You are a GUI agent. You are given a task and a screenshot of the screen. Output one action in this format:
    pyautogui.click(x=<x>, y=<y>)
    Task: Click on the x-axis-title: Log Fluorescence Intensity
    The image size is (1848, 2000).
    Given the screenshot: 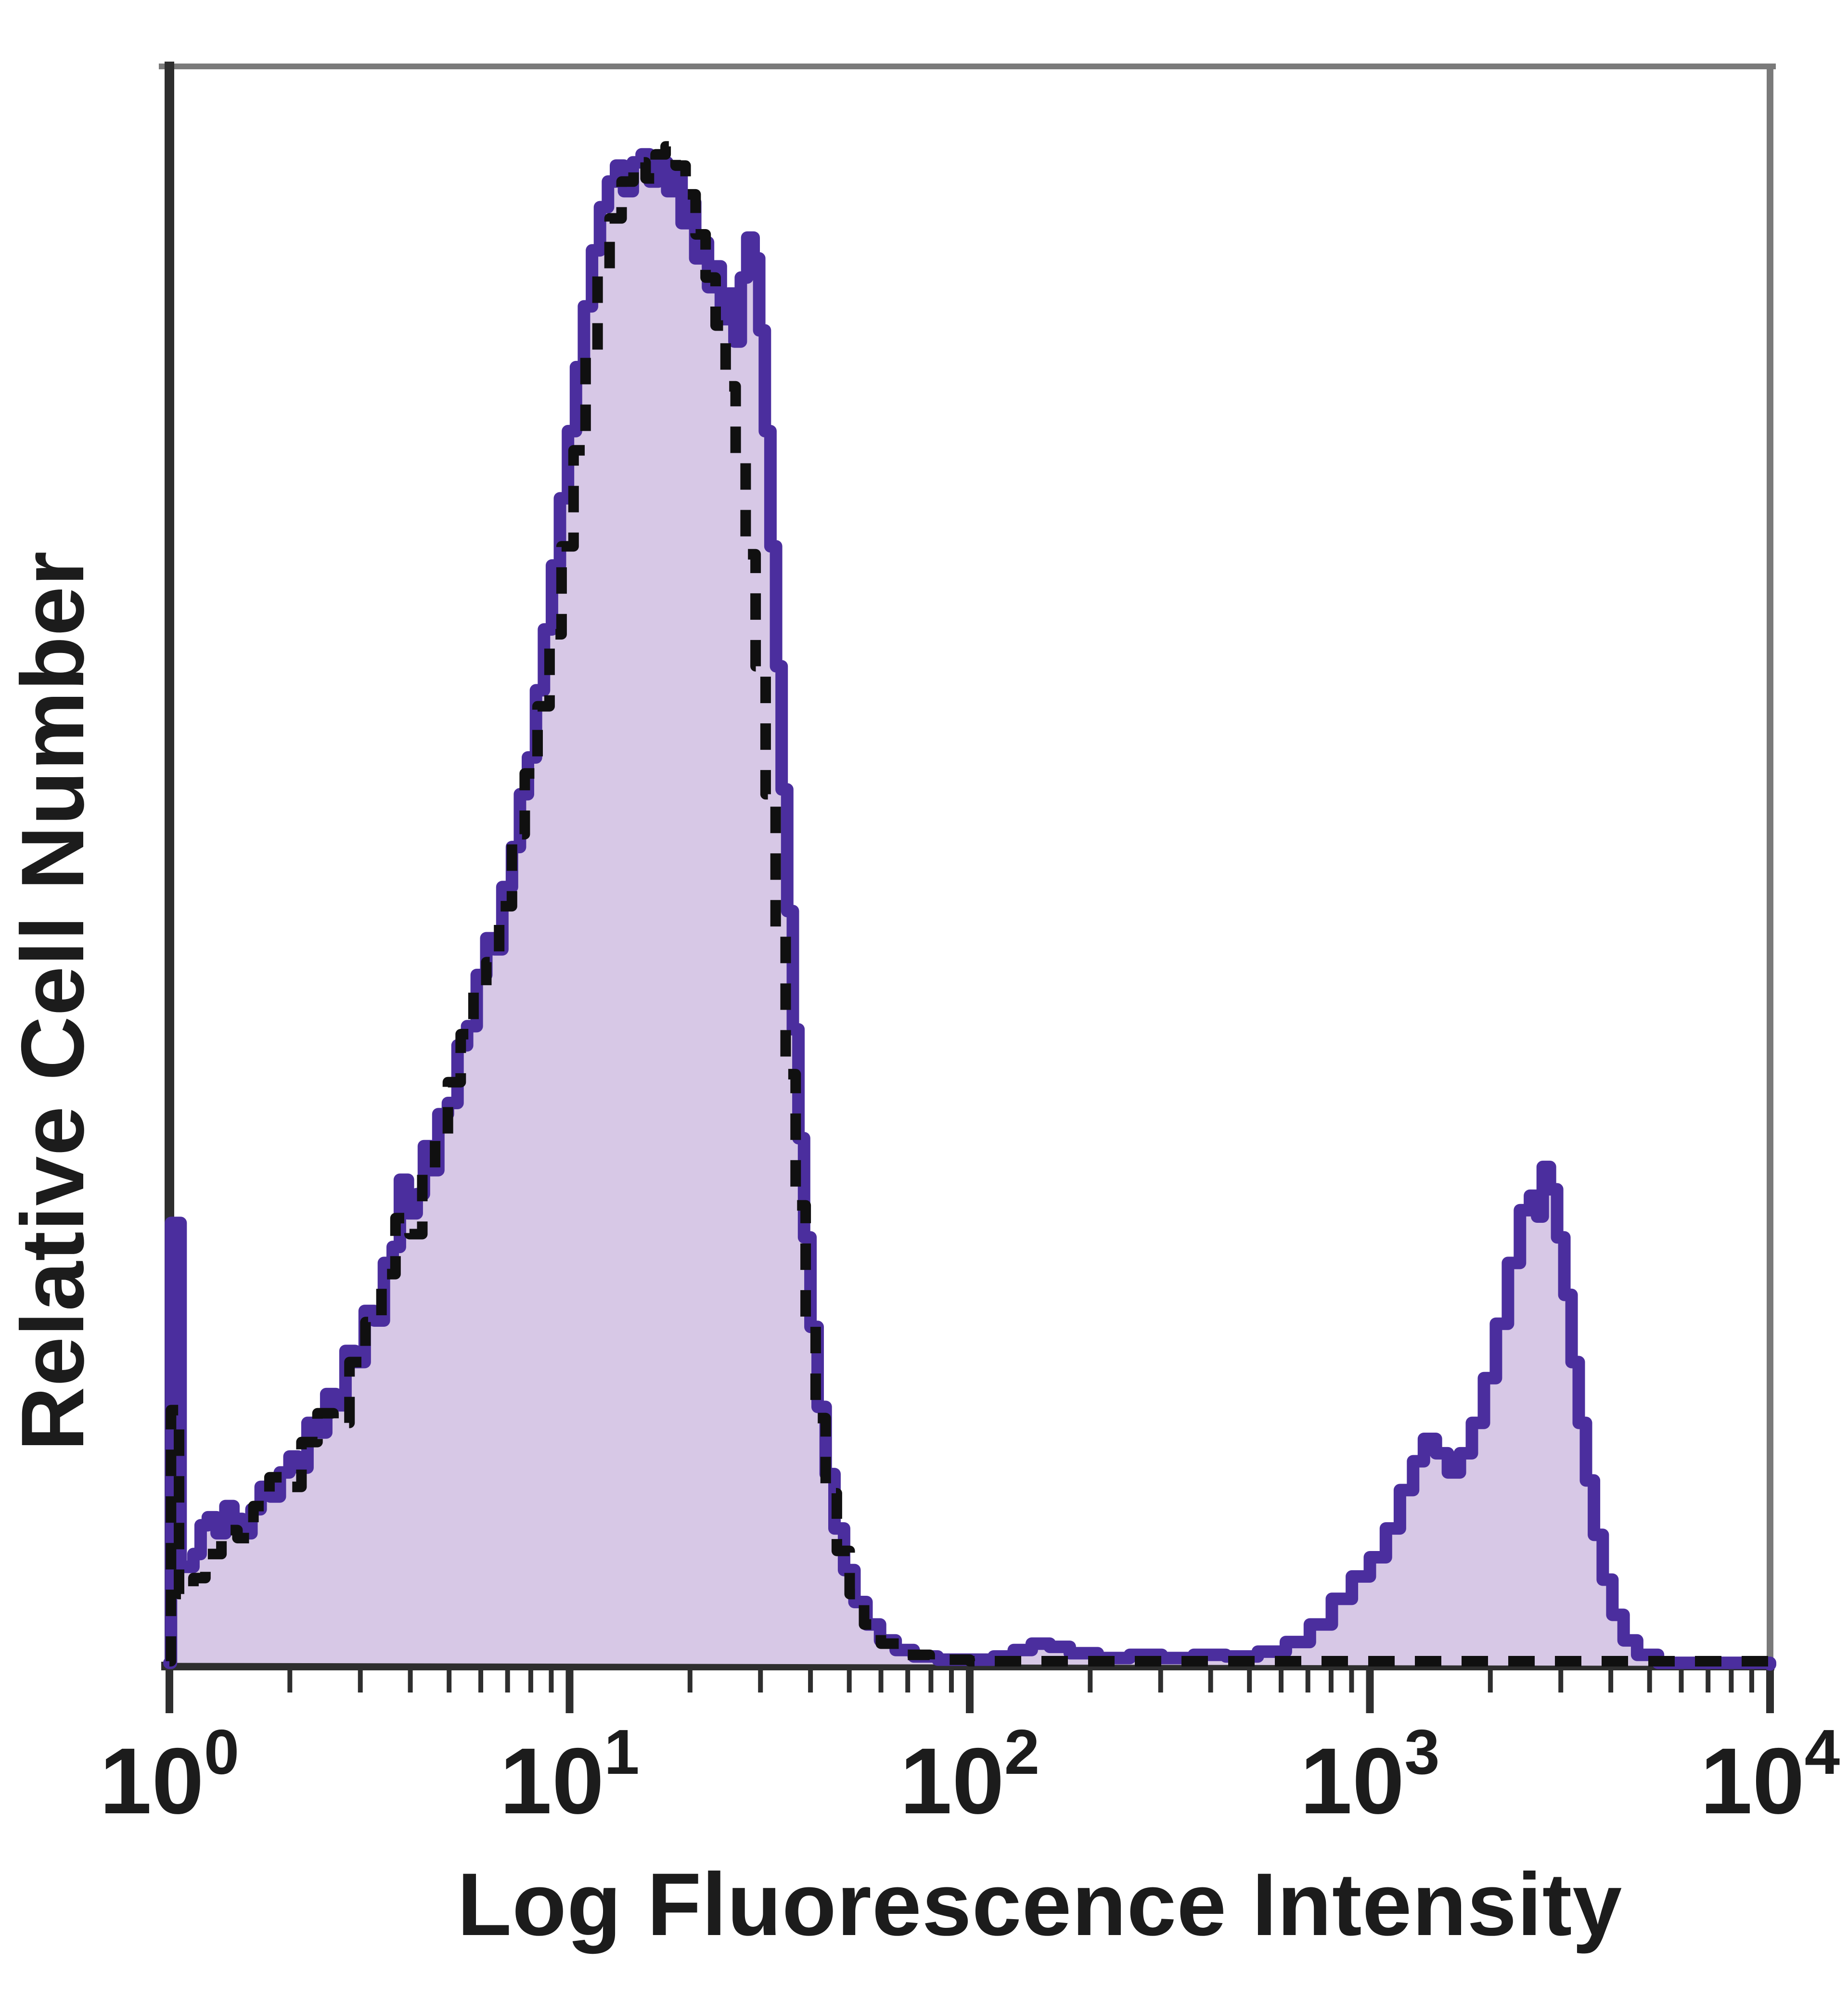 What is the action you would take?
    pyautogui.click(x=1040, y=1904)
    